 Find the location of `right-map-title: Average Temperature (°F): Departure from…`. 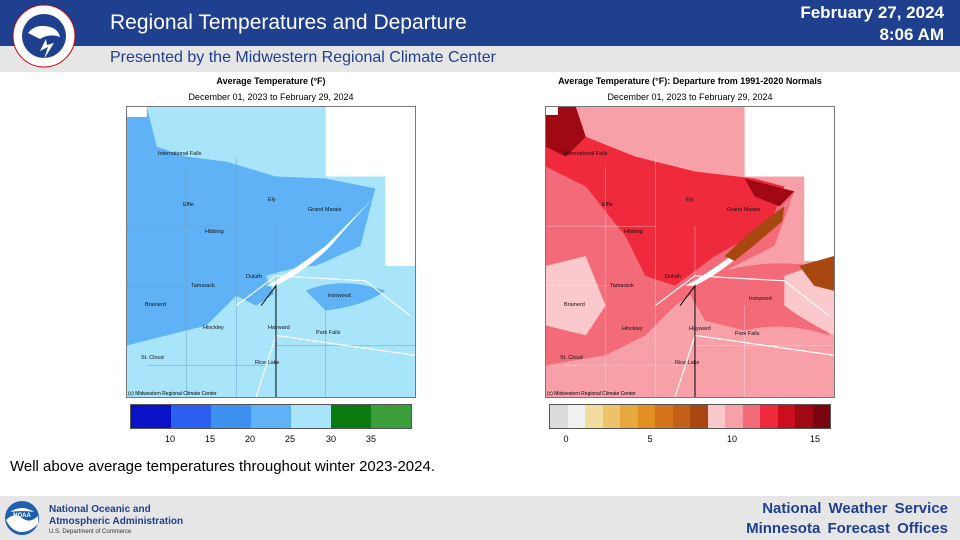

right-map-title: Average Temperature (°F): Departure from… is located at coordinates (690, 81).